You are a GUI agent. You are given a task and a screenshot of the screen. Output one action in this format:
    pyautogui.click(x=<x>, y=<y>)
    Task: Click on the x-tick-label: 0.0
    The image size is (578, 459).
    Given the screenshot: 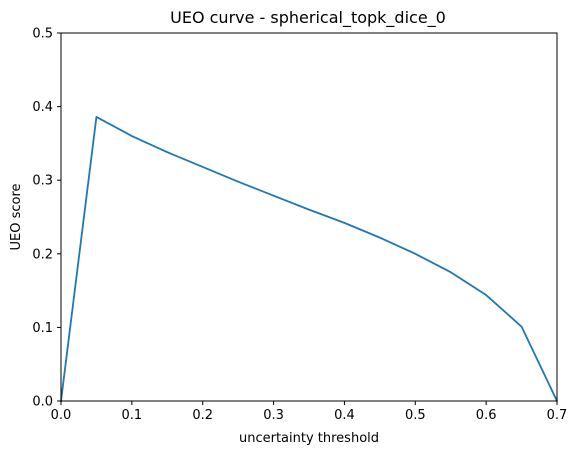 What is the action you would take?
    pyautogui.click(x=61, y=415)
    